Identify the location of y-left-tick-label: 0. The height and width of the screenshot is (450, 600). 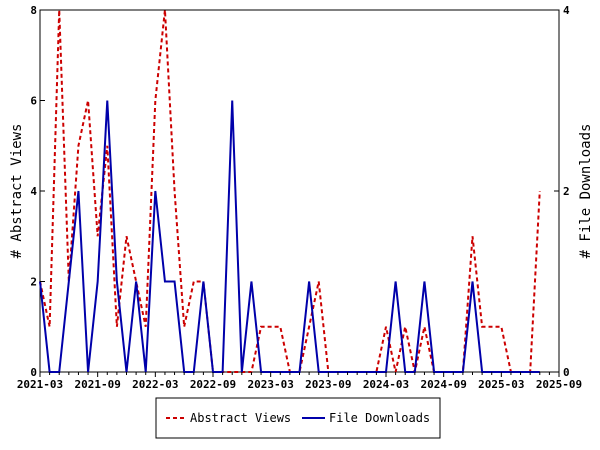
(33, 372).